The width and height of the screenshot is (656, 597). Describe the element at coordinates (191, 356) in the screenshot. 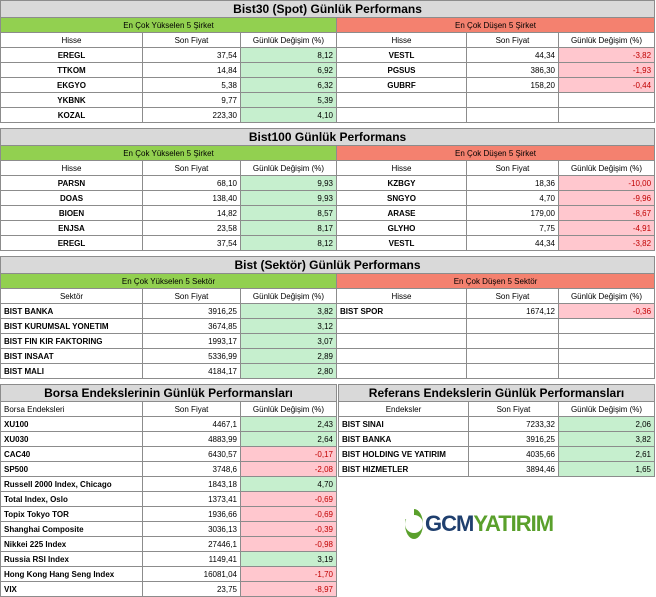

I see `sector-price: 5336,99` at that location.